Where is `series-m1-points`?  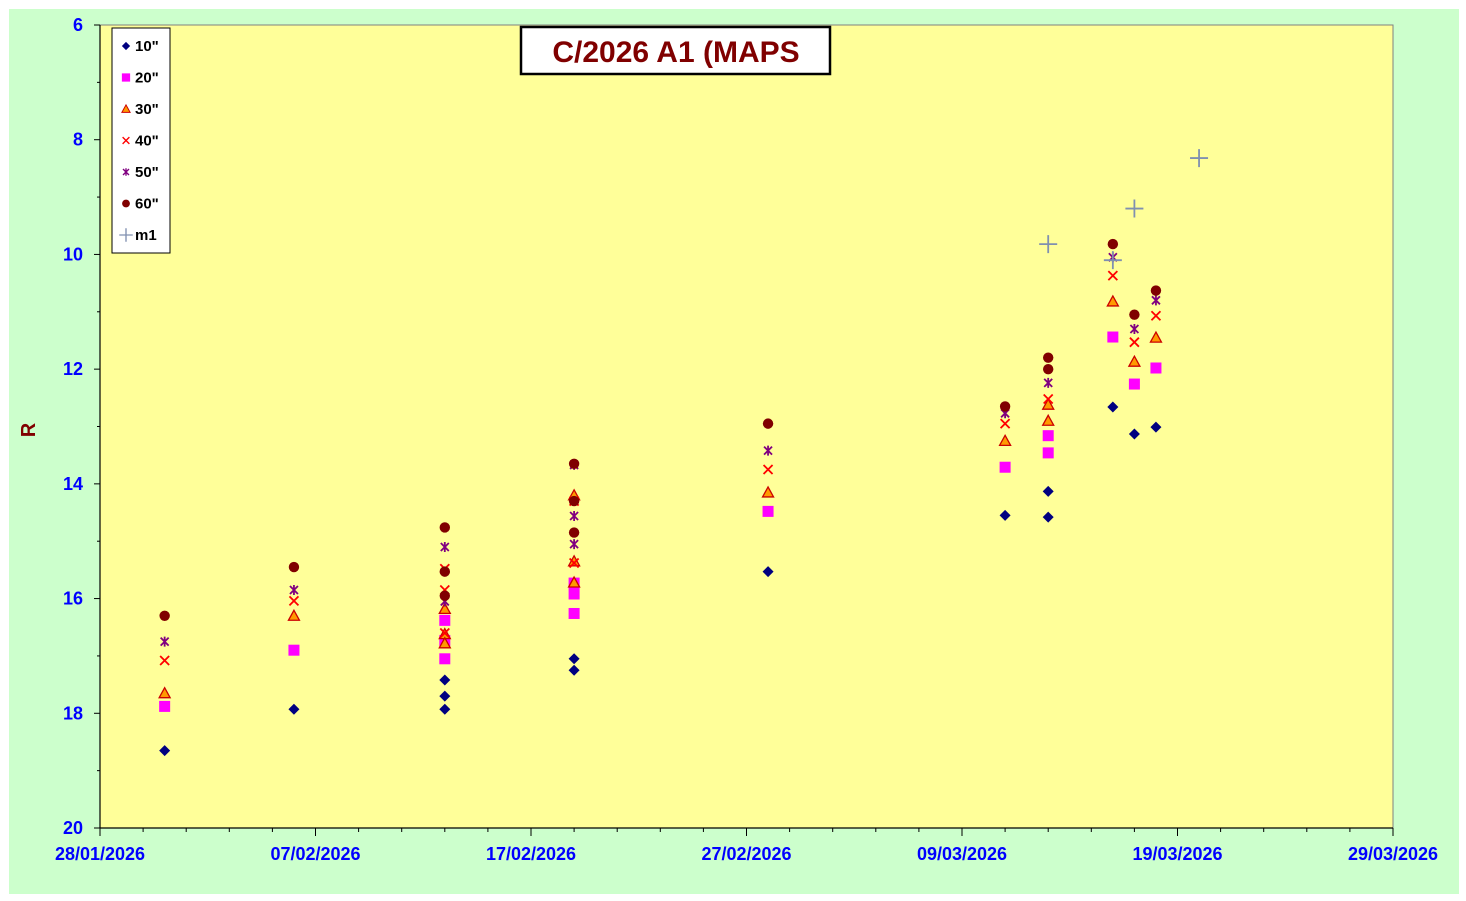 series-m1-points is located at coordinates (1124, 209).